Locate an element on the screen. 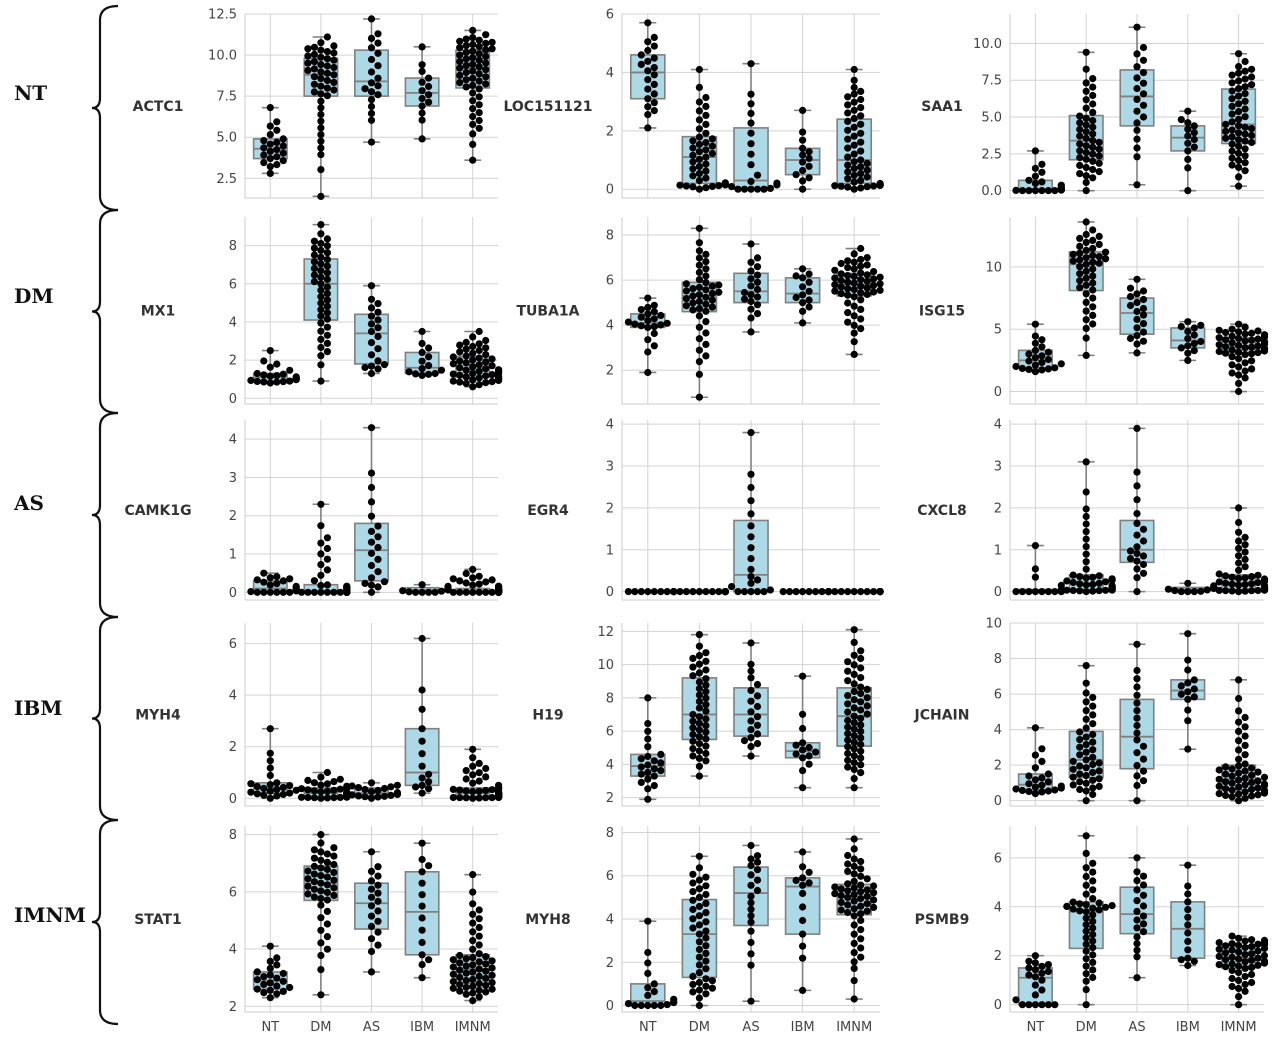 This screenshot has height=1045, width=1280. box-nt is located at coordinates (1038, 171).